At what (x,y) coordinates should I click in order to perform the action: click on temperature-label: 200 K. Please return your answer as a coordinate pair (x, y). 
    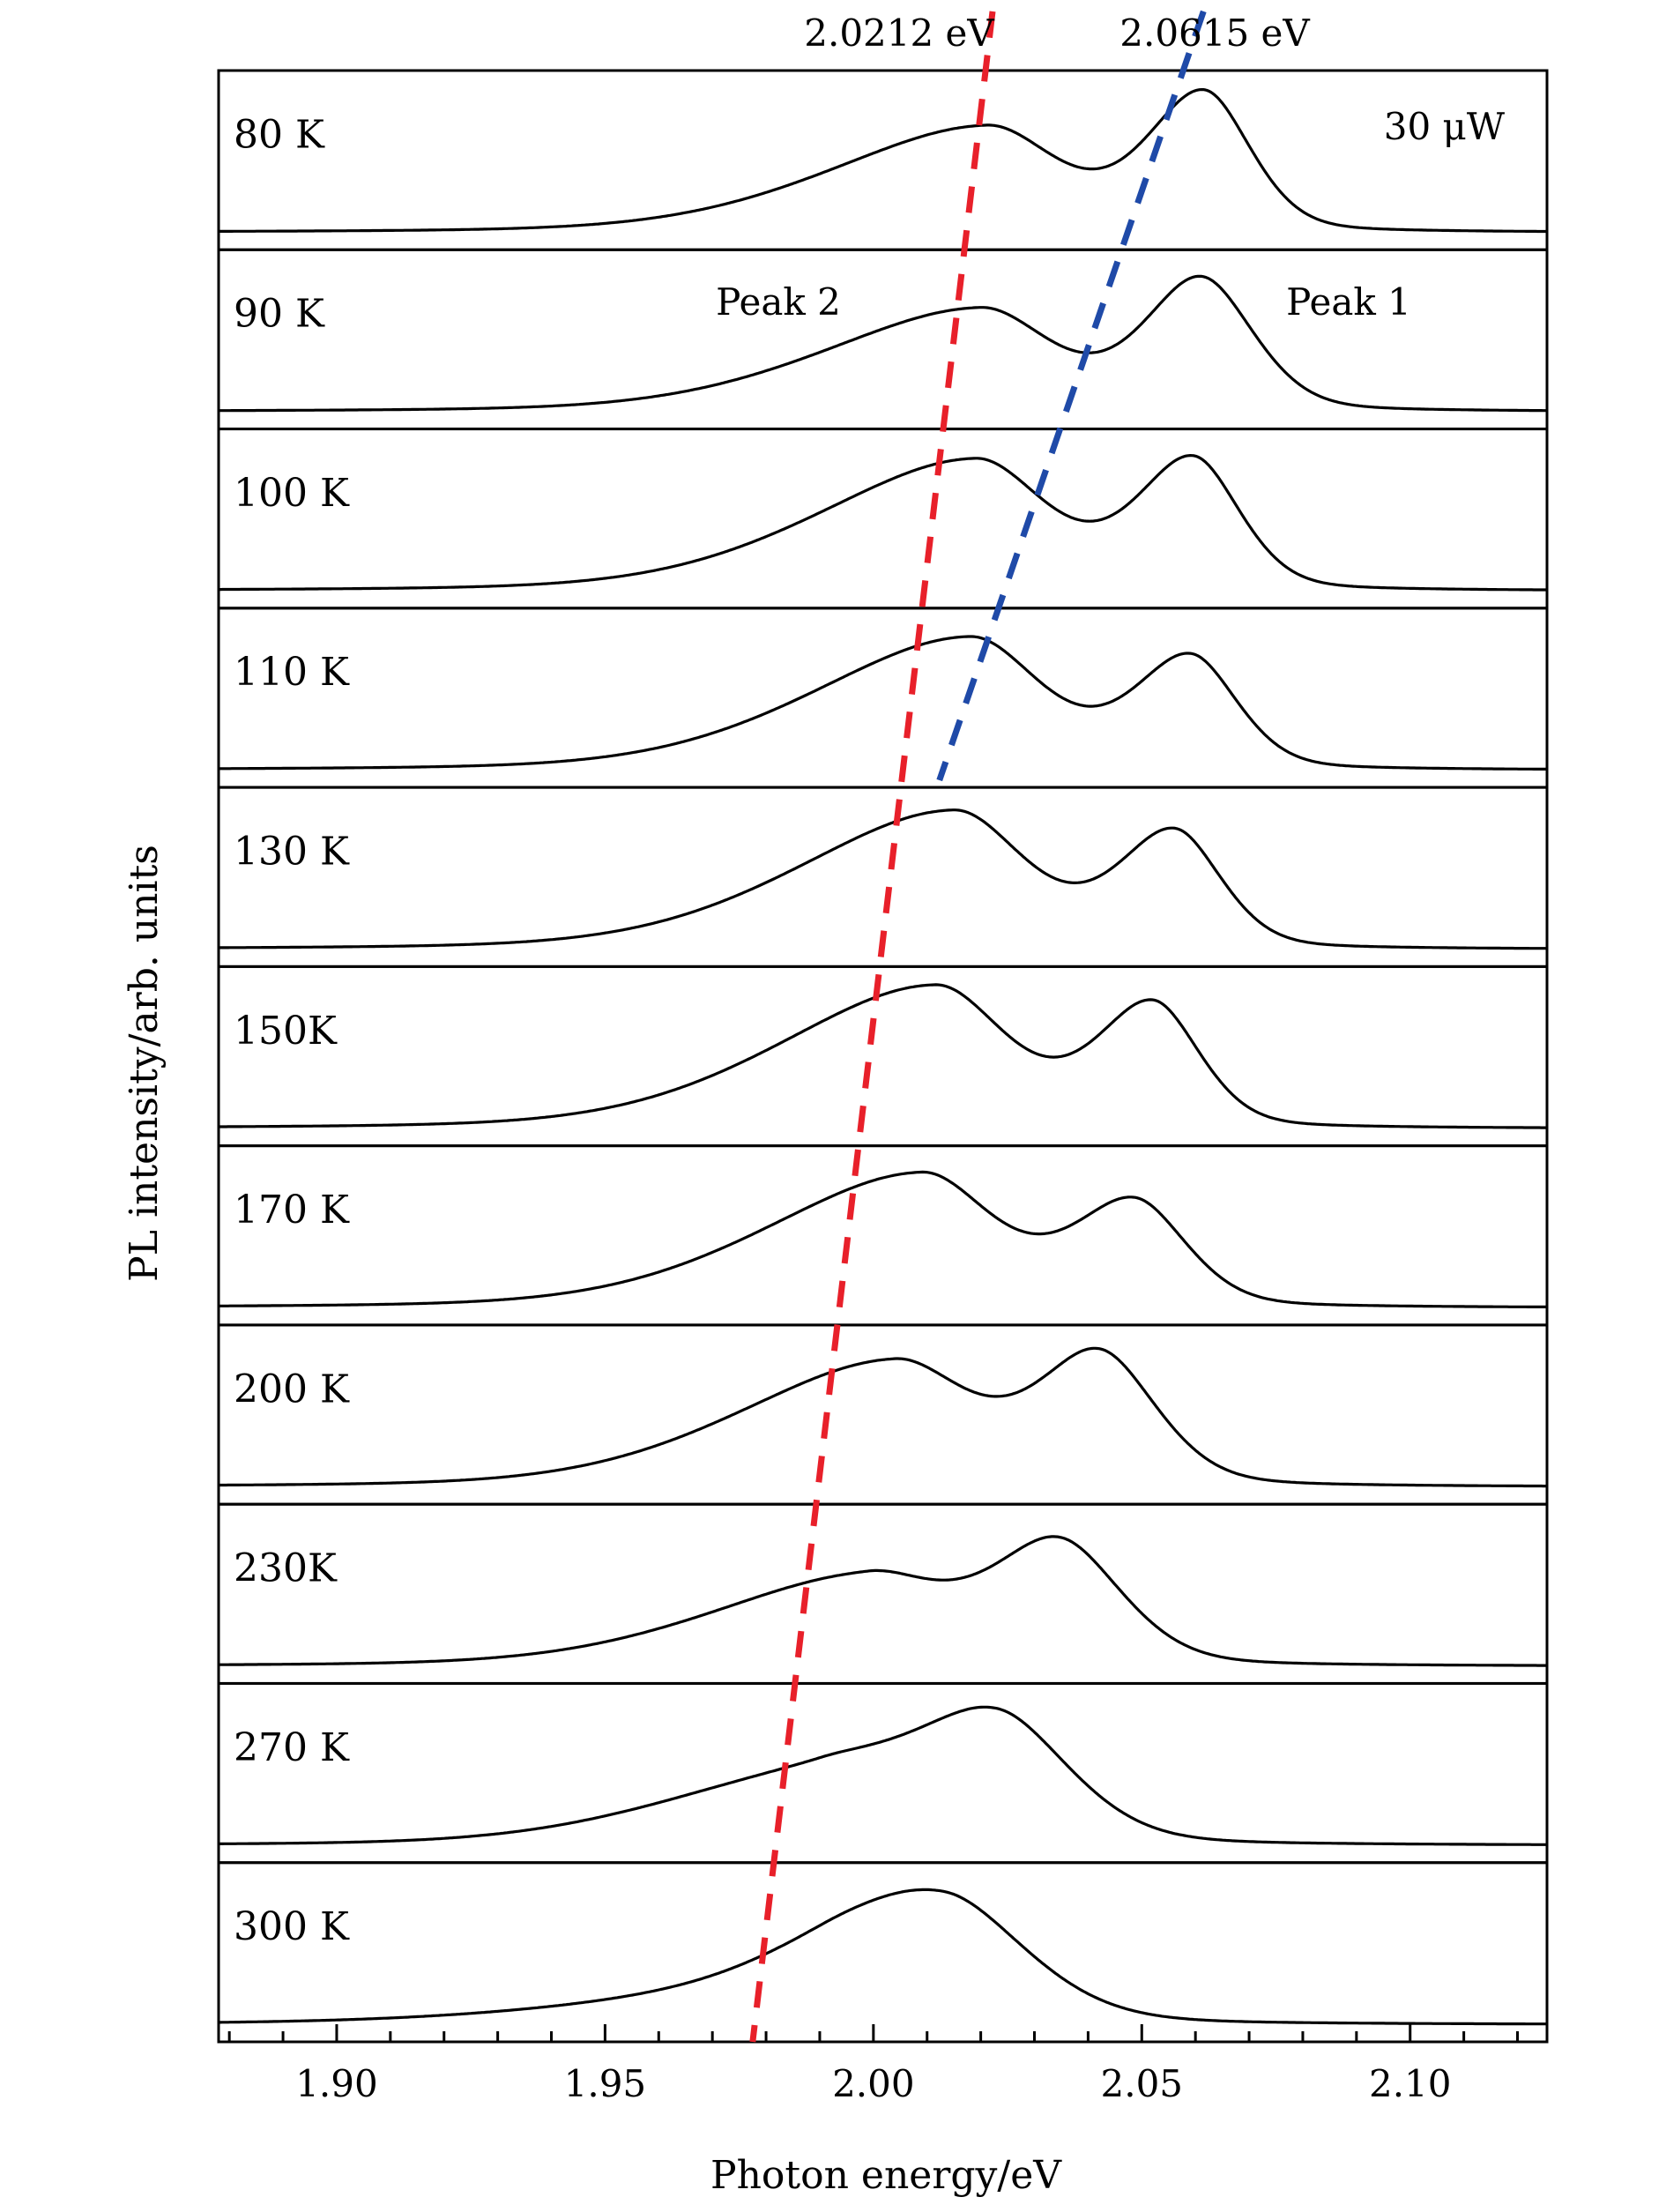
    Looking at the image, I should click on (292, 1389).